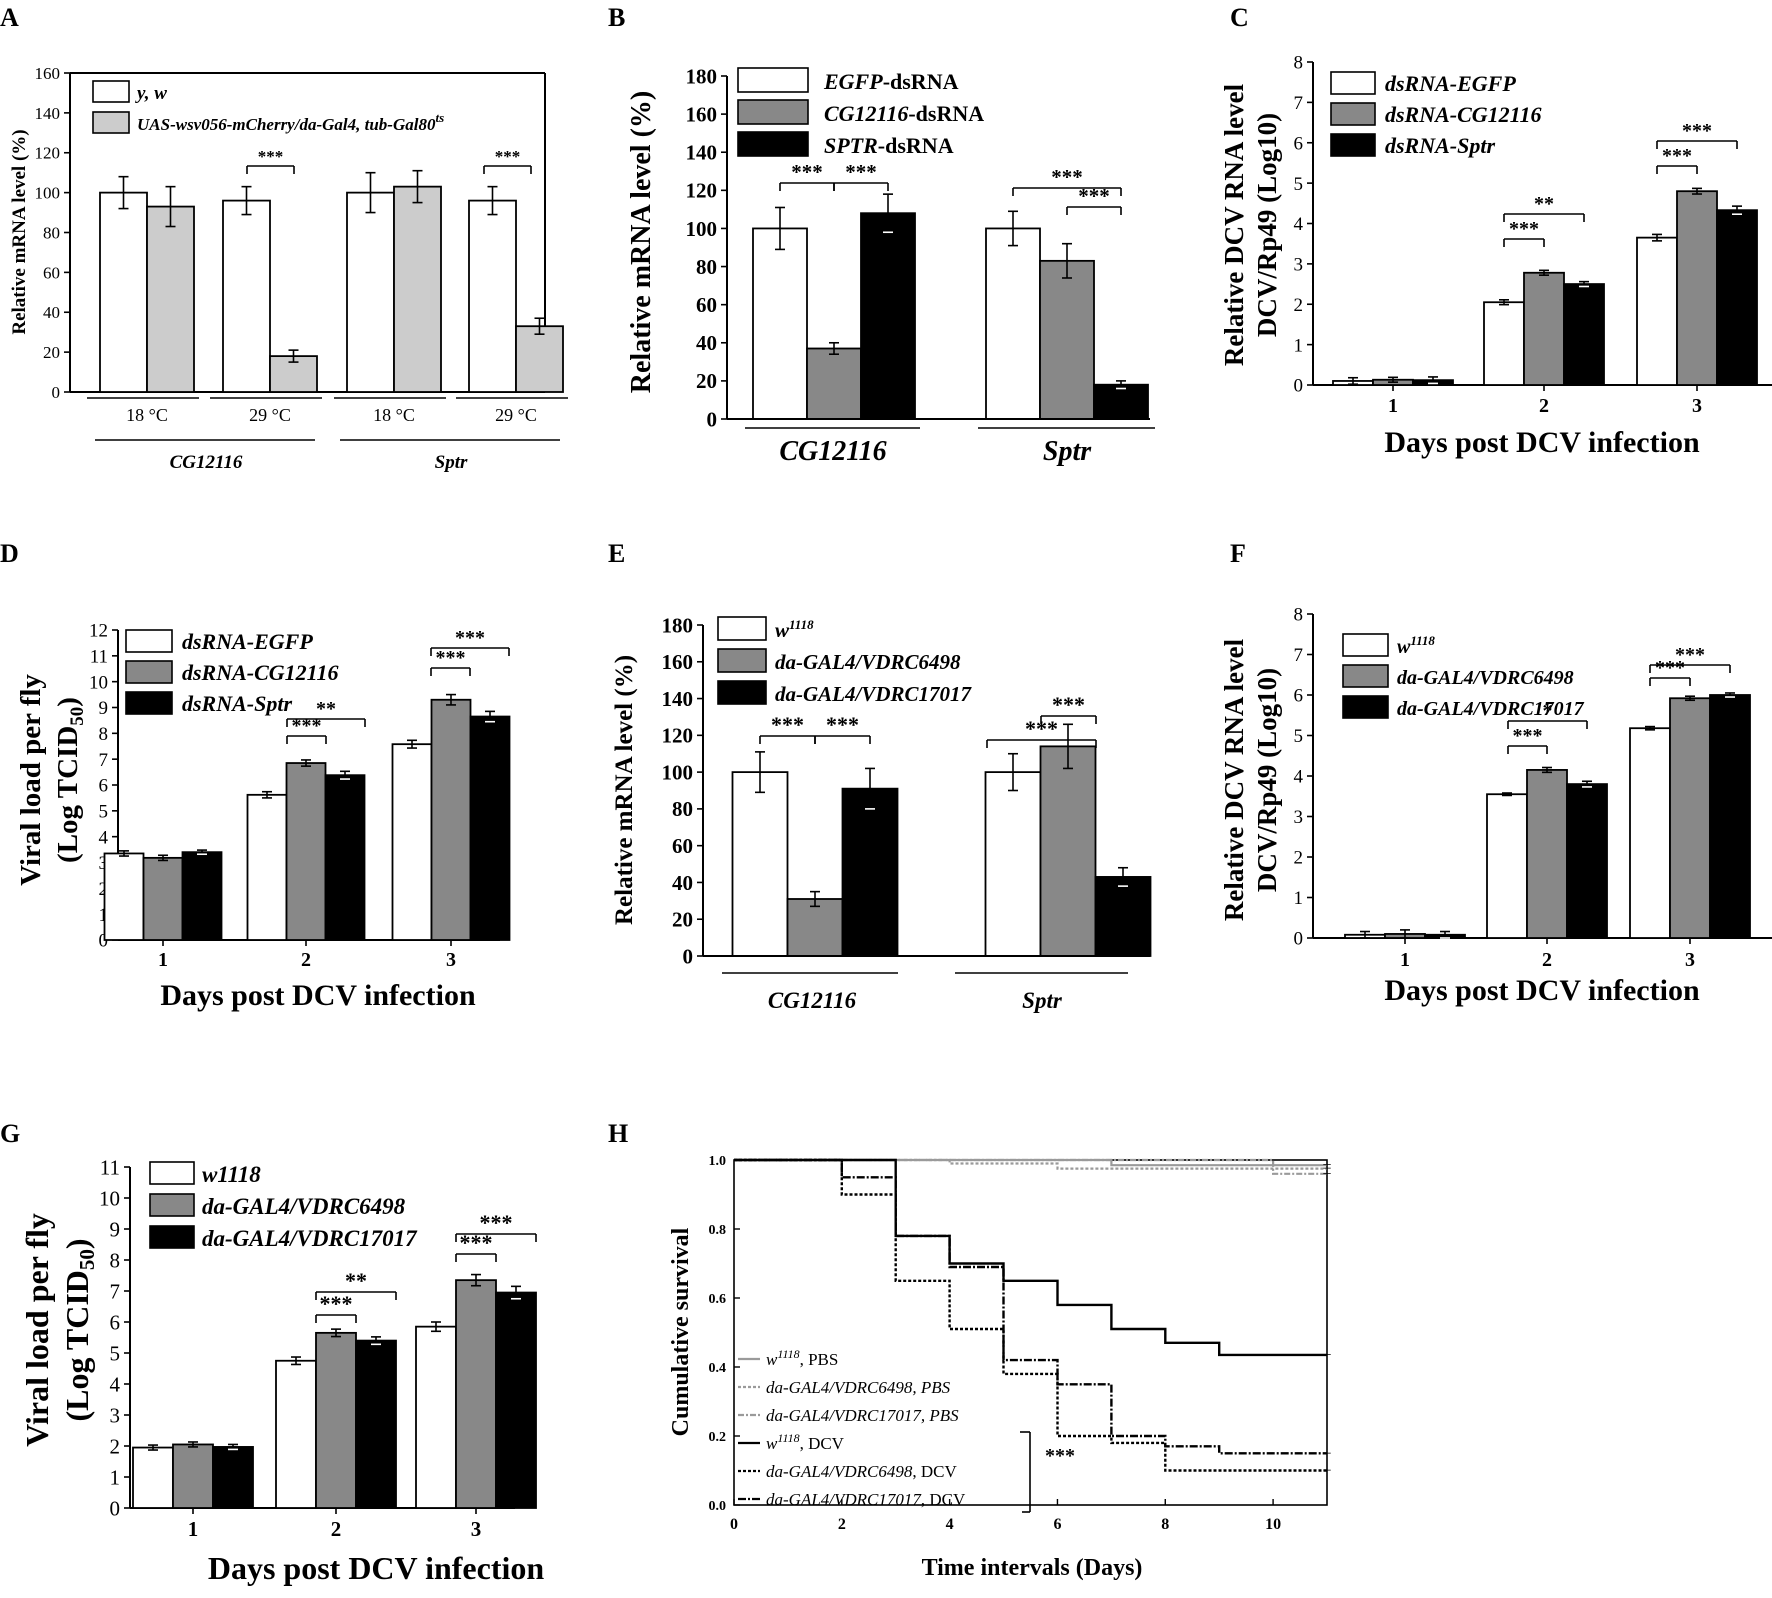 The width and height of the screenshot is (1772, 1598). I want to click on legend-label-text: da-GAL4/VDRC17017, so click(1491, 709).